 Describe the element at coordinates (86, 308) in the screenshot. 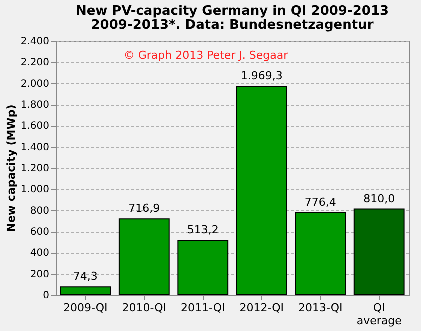

I see `x-tick-label: 2009-QI` at that location.